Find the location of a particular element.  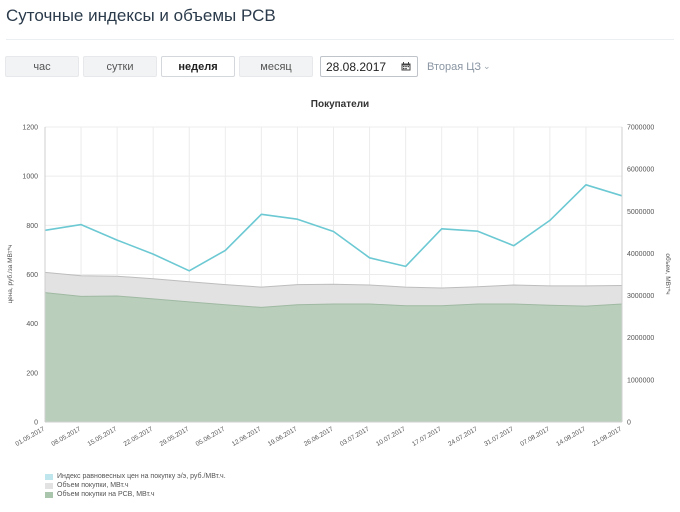

x-tick-label: 24.07.2017 is located at coordinates (463, 436).